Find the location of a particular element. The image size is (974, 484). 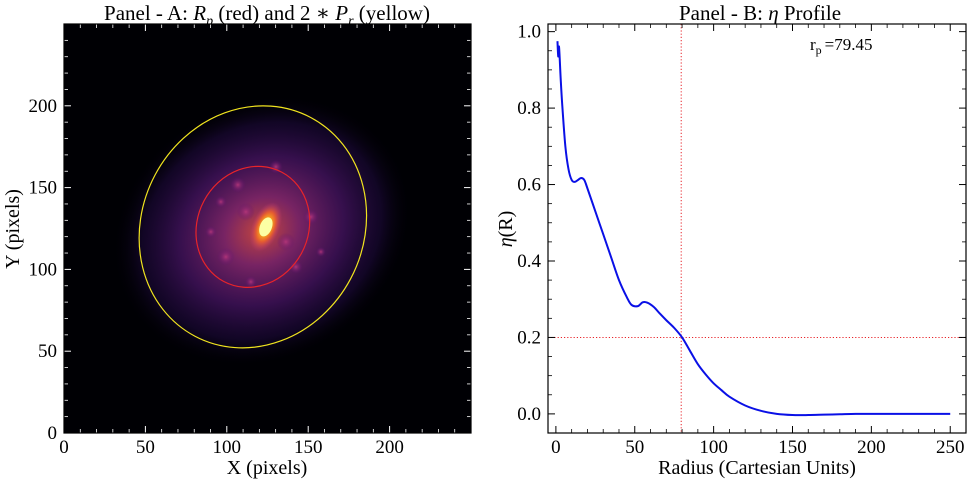

panel-b-ytick-label: 0.6 is located at coordinates (529, 185).